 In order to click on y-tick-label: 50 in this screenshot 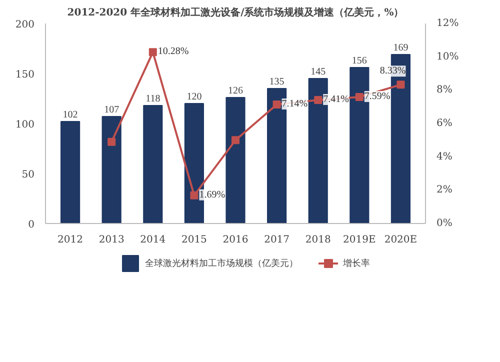, I will do `click(28, 175)`.